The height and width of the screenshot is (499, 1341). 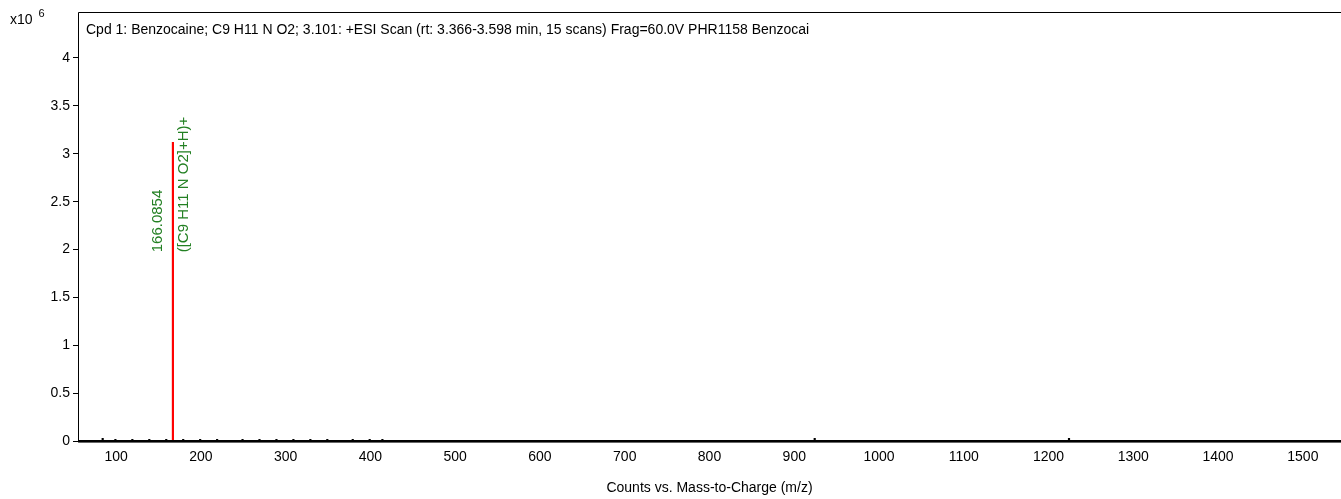 I want to click on x-tick-label: 900, so click(x=794, y=456).